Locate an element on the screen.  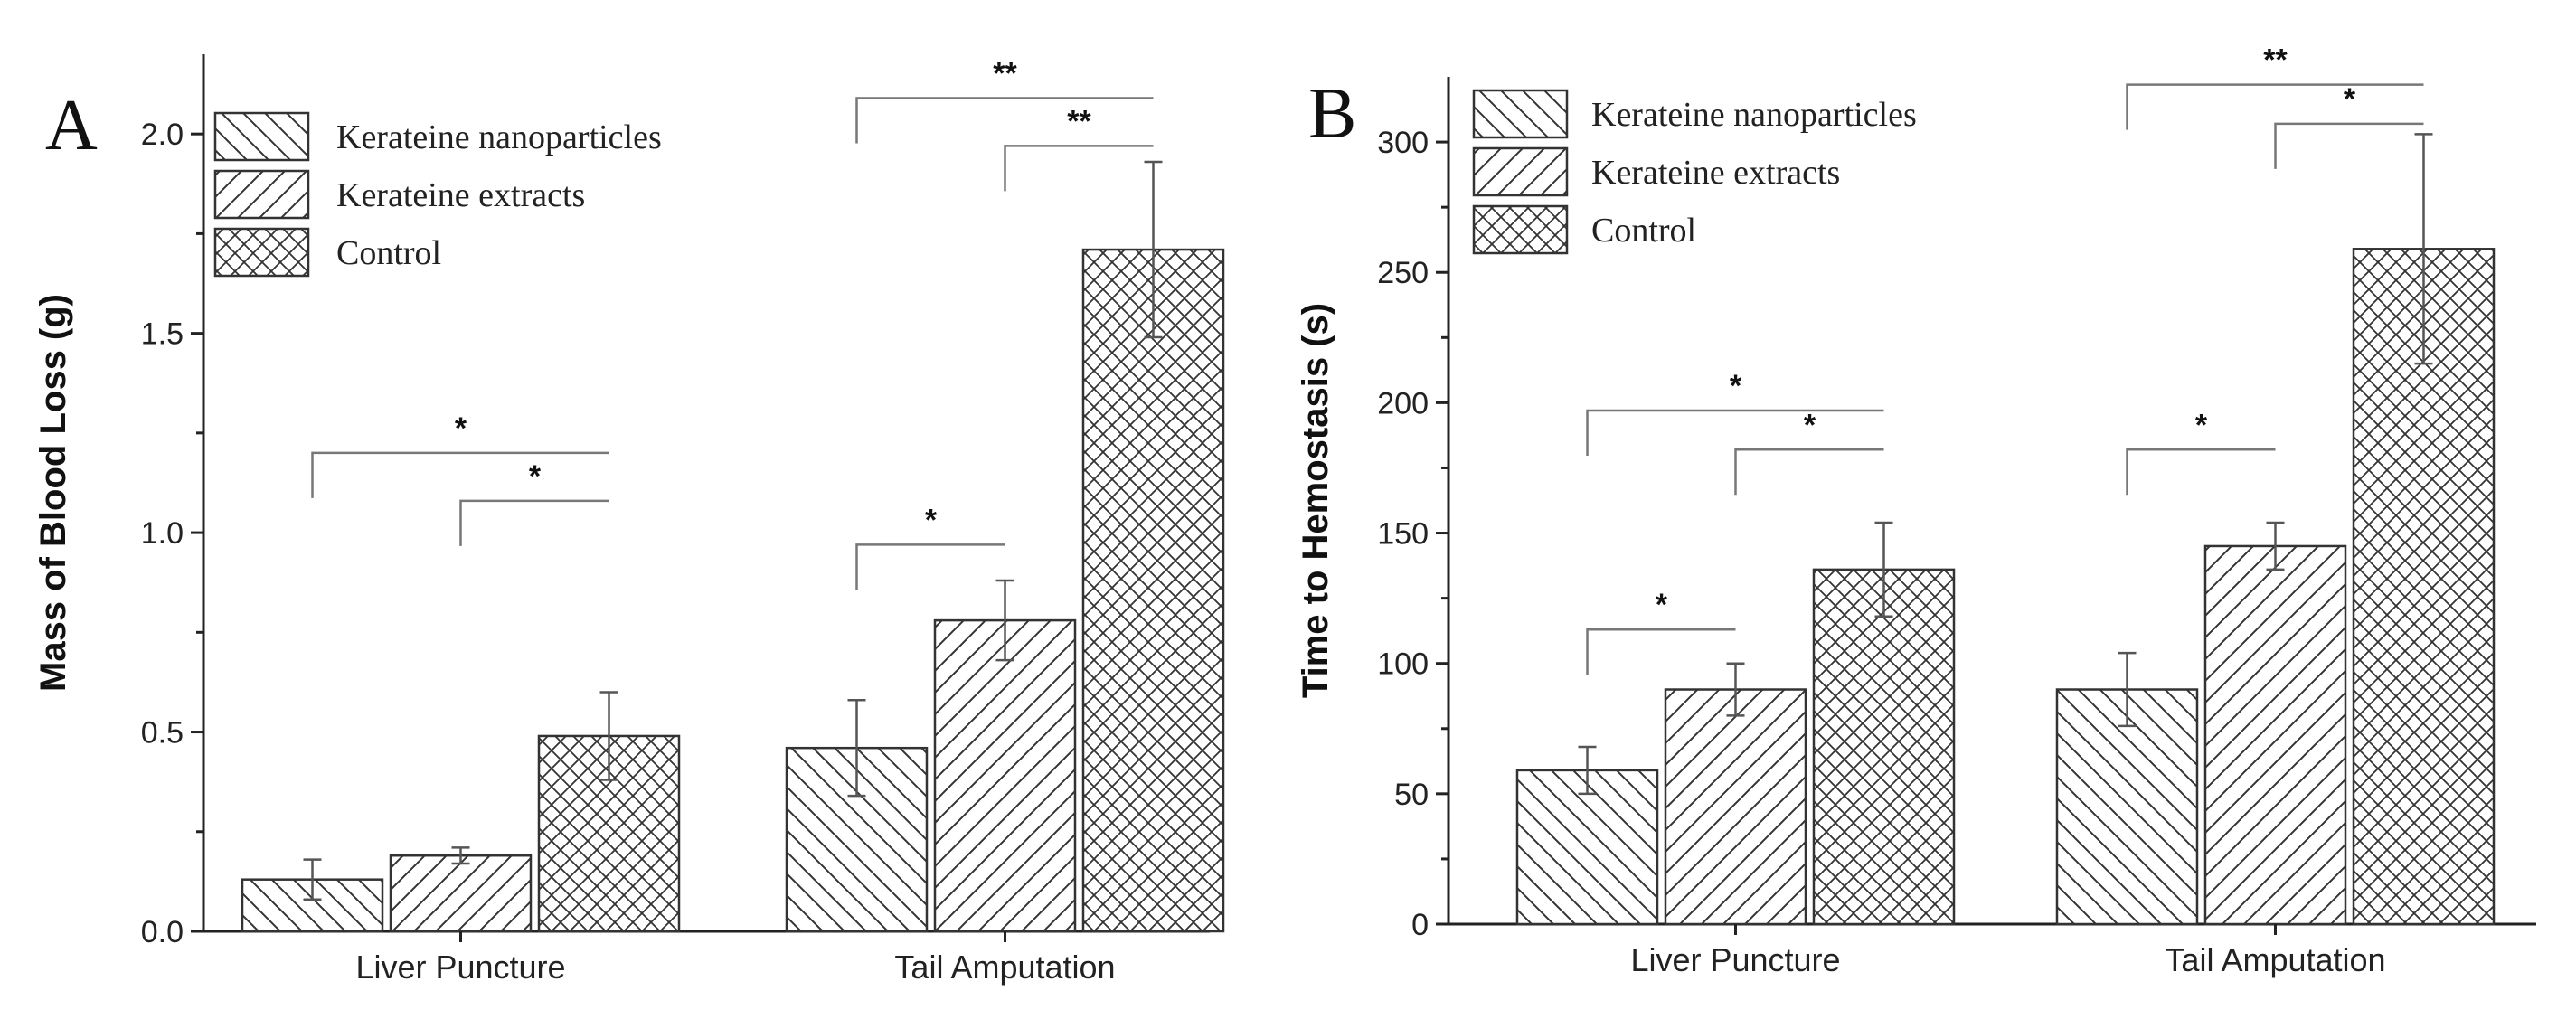
y-tick-label: 0 is located at coordinates (1420, 925).